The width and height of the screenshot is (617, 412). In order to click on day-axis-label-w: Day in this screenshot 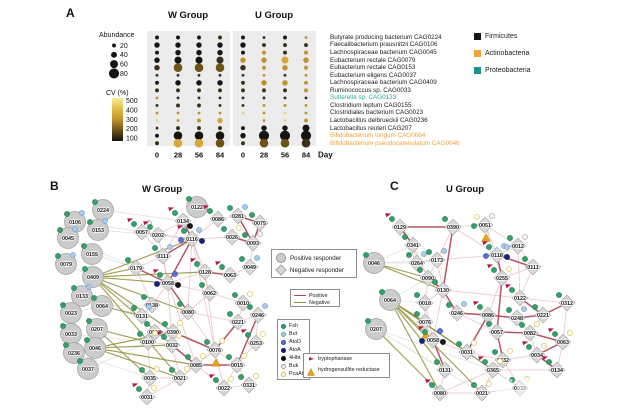, I will do `click(325, 155)`.